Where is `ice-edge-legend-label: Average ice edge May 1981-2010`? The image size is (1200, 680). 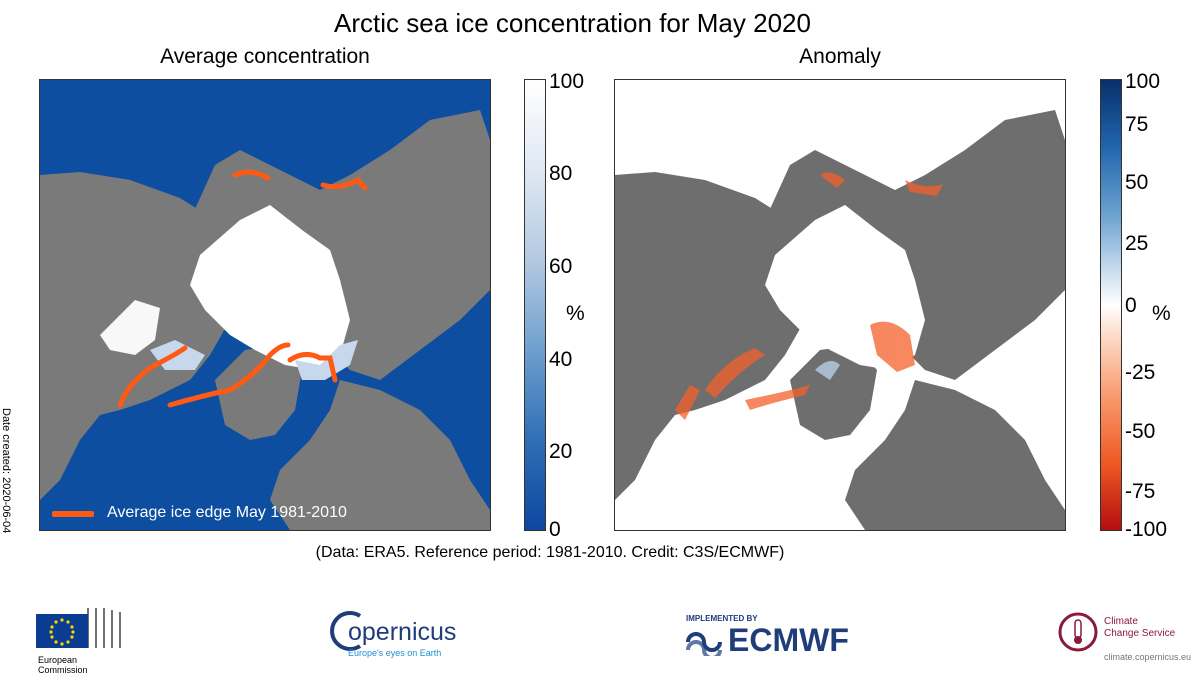 ice-edge-legend-label: Average ice edge May 1981-2010 is located at coordinates (227, 512).